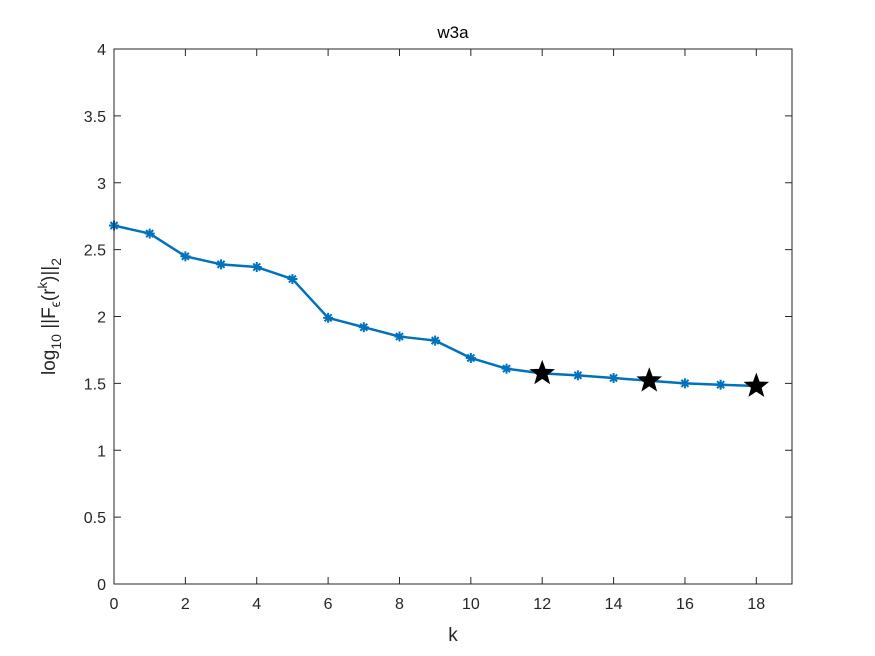  I want to click on y-label-superscript-k: k, so click(42, 284).